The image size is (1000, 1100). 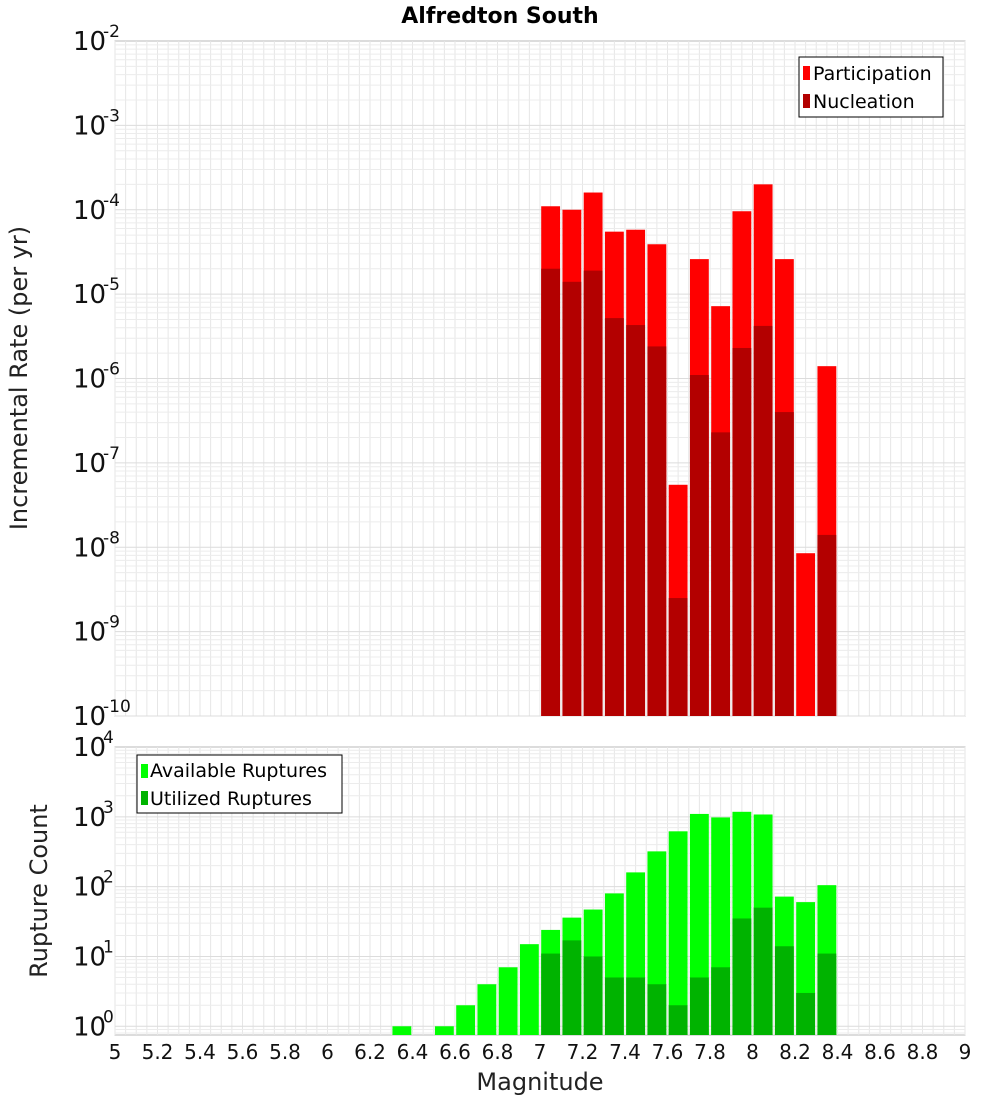 What do you see at coordinates (583, 1052) in the screenshot?
I see `x-tick-label: 7.2` at bounding box center [583, 1052].